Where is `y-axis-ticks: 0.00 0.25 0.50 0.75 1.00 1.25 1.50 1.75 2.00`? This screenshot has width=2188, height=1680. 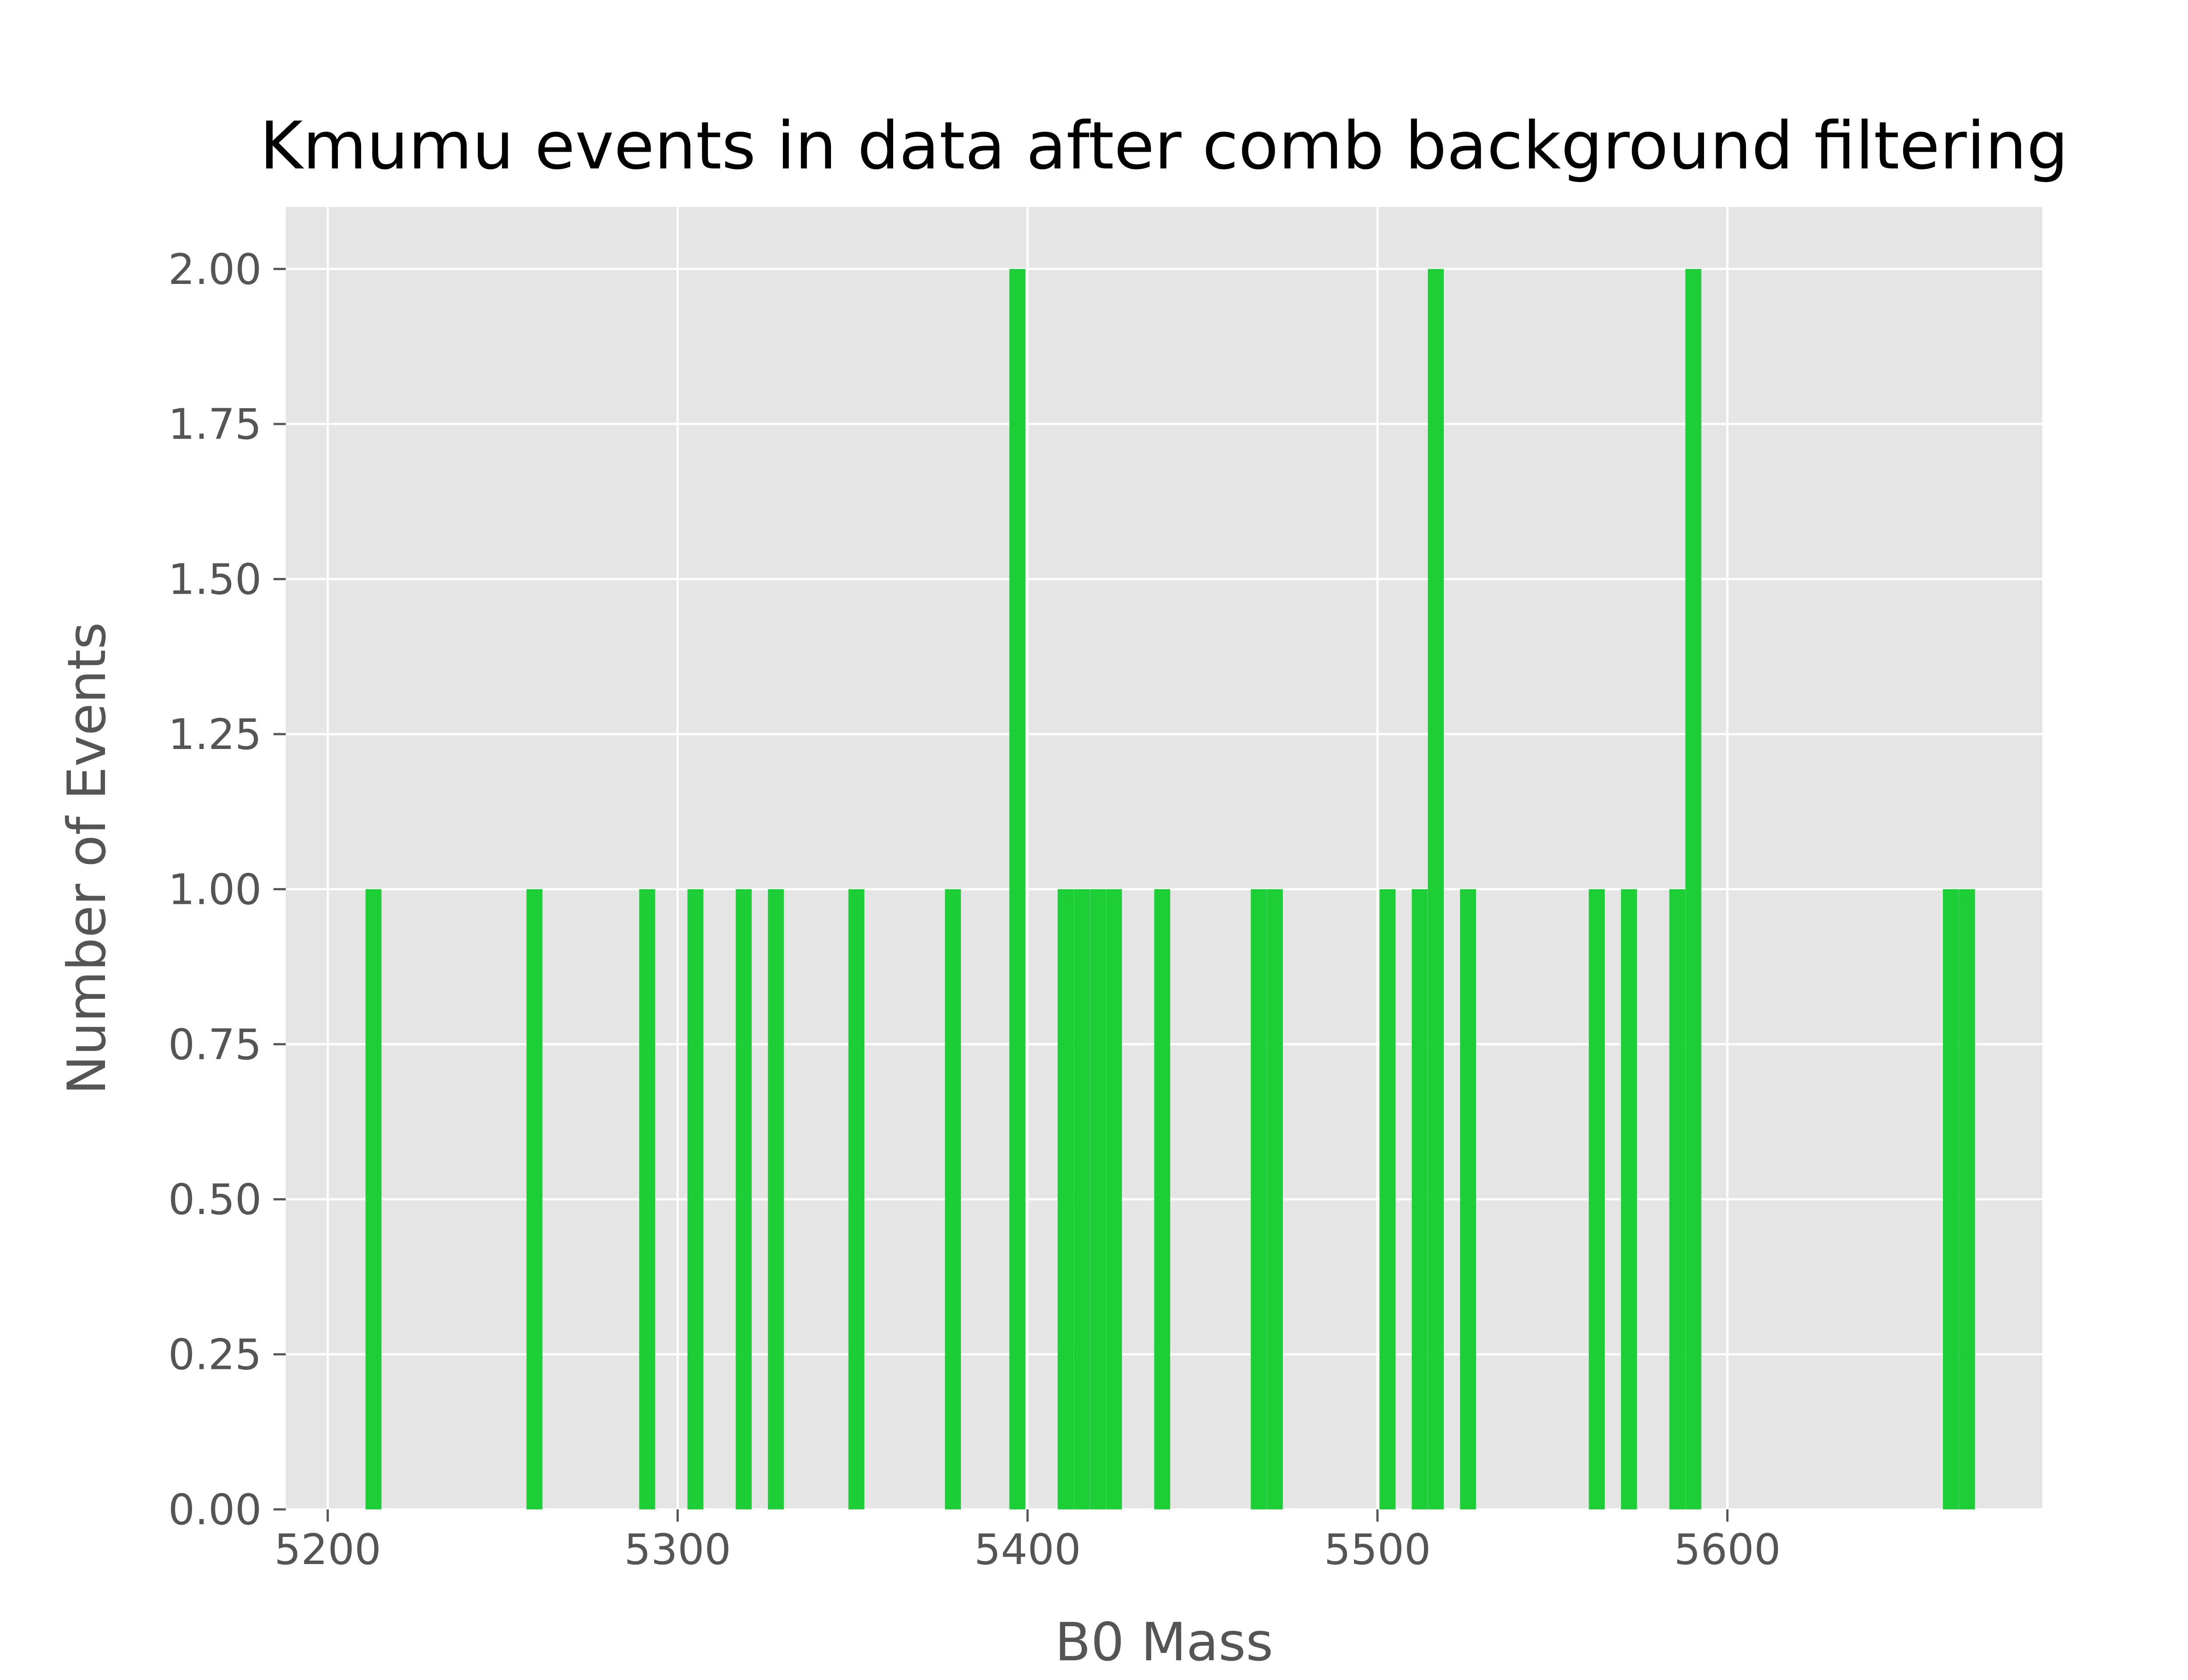 y-axis-ticks: 0.00 0.25 0.50 0.75 1.00 1.25 1.50 1.75 2.00 is located at coordinates (227, 889).